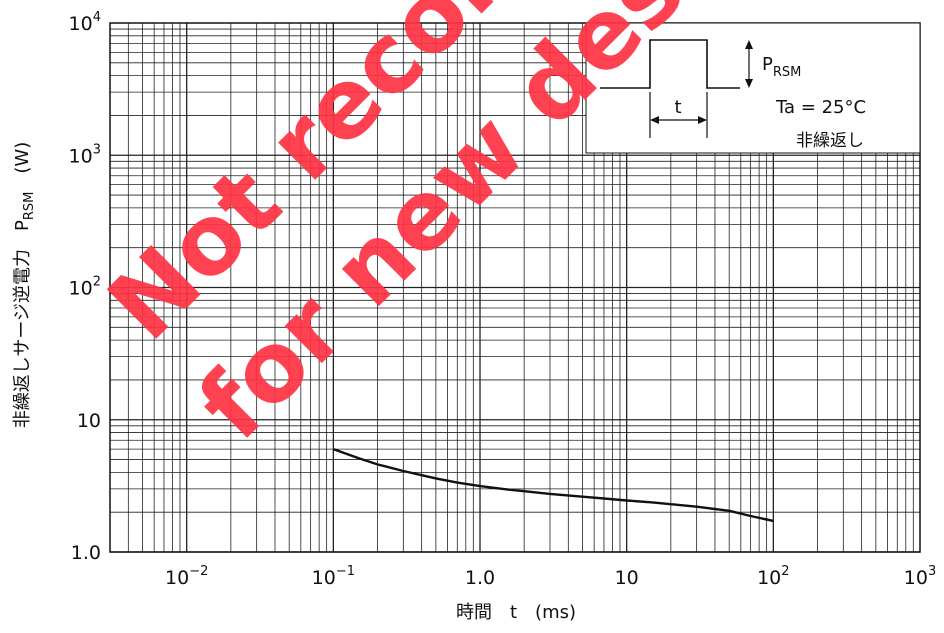  Describe the element at coordinates (785, 571) in the screenshot. I see `x-tick-exponent: 2` at that location.